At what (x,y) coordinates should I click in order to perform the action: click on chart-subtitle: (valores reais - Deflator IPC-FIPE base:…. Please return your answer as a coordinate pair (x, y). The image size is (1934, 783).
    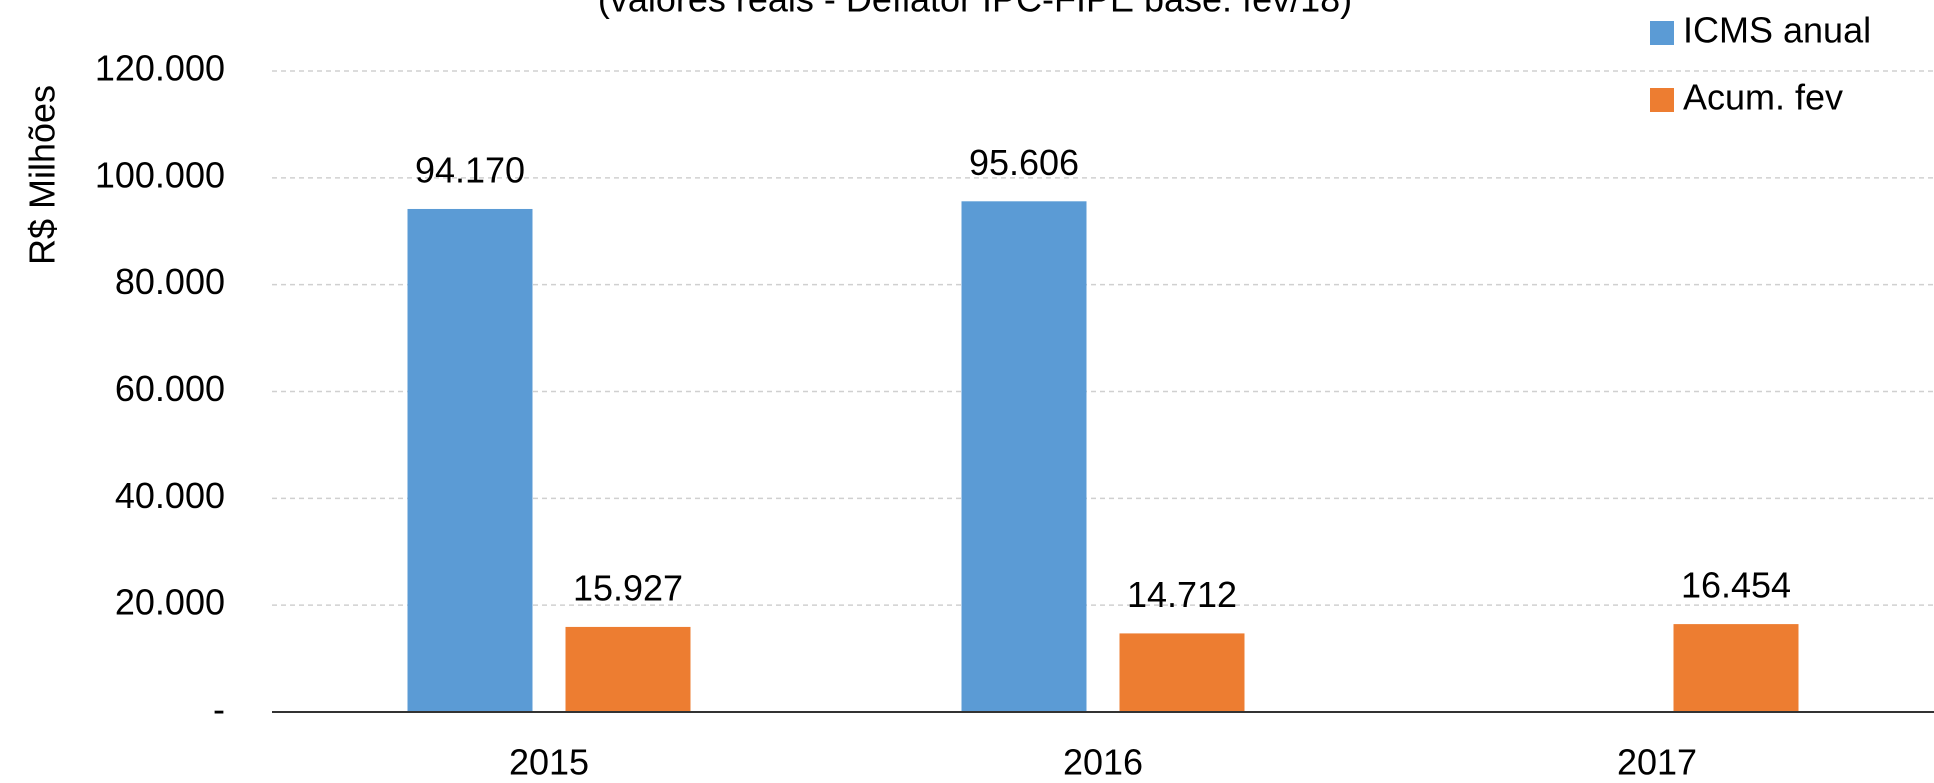
    Looking at the image, I should click on (975, 10).